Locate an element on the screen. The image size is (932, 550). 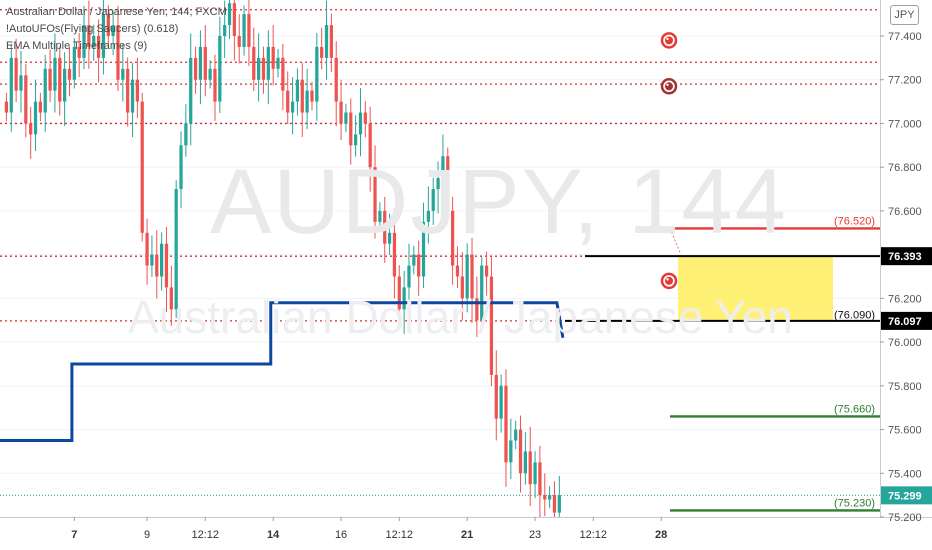
target-label: (75.230) is located at coordinates (854, 503).